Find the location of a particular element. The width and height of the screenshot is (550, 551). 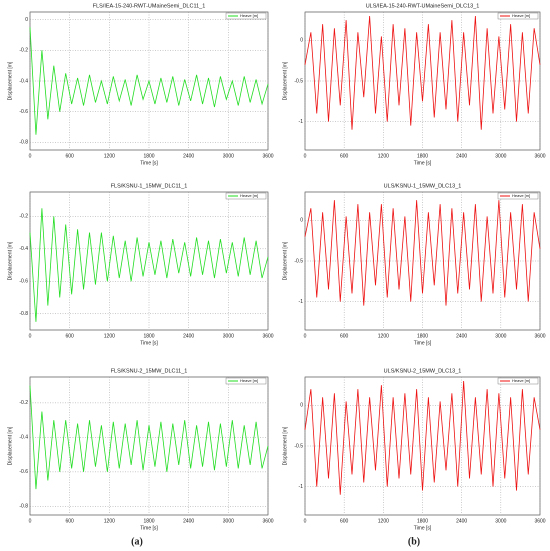

panel-label: (a) is located at coordinates (137, 541).